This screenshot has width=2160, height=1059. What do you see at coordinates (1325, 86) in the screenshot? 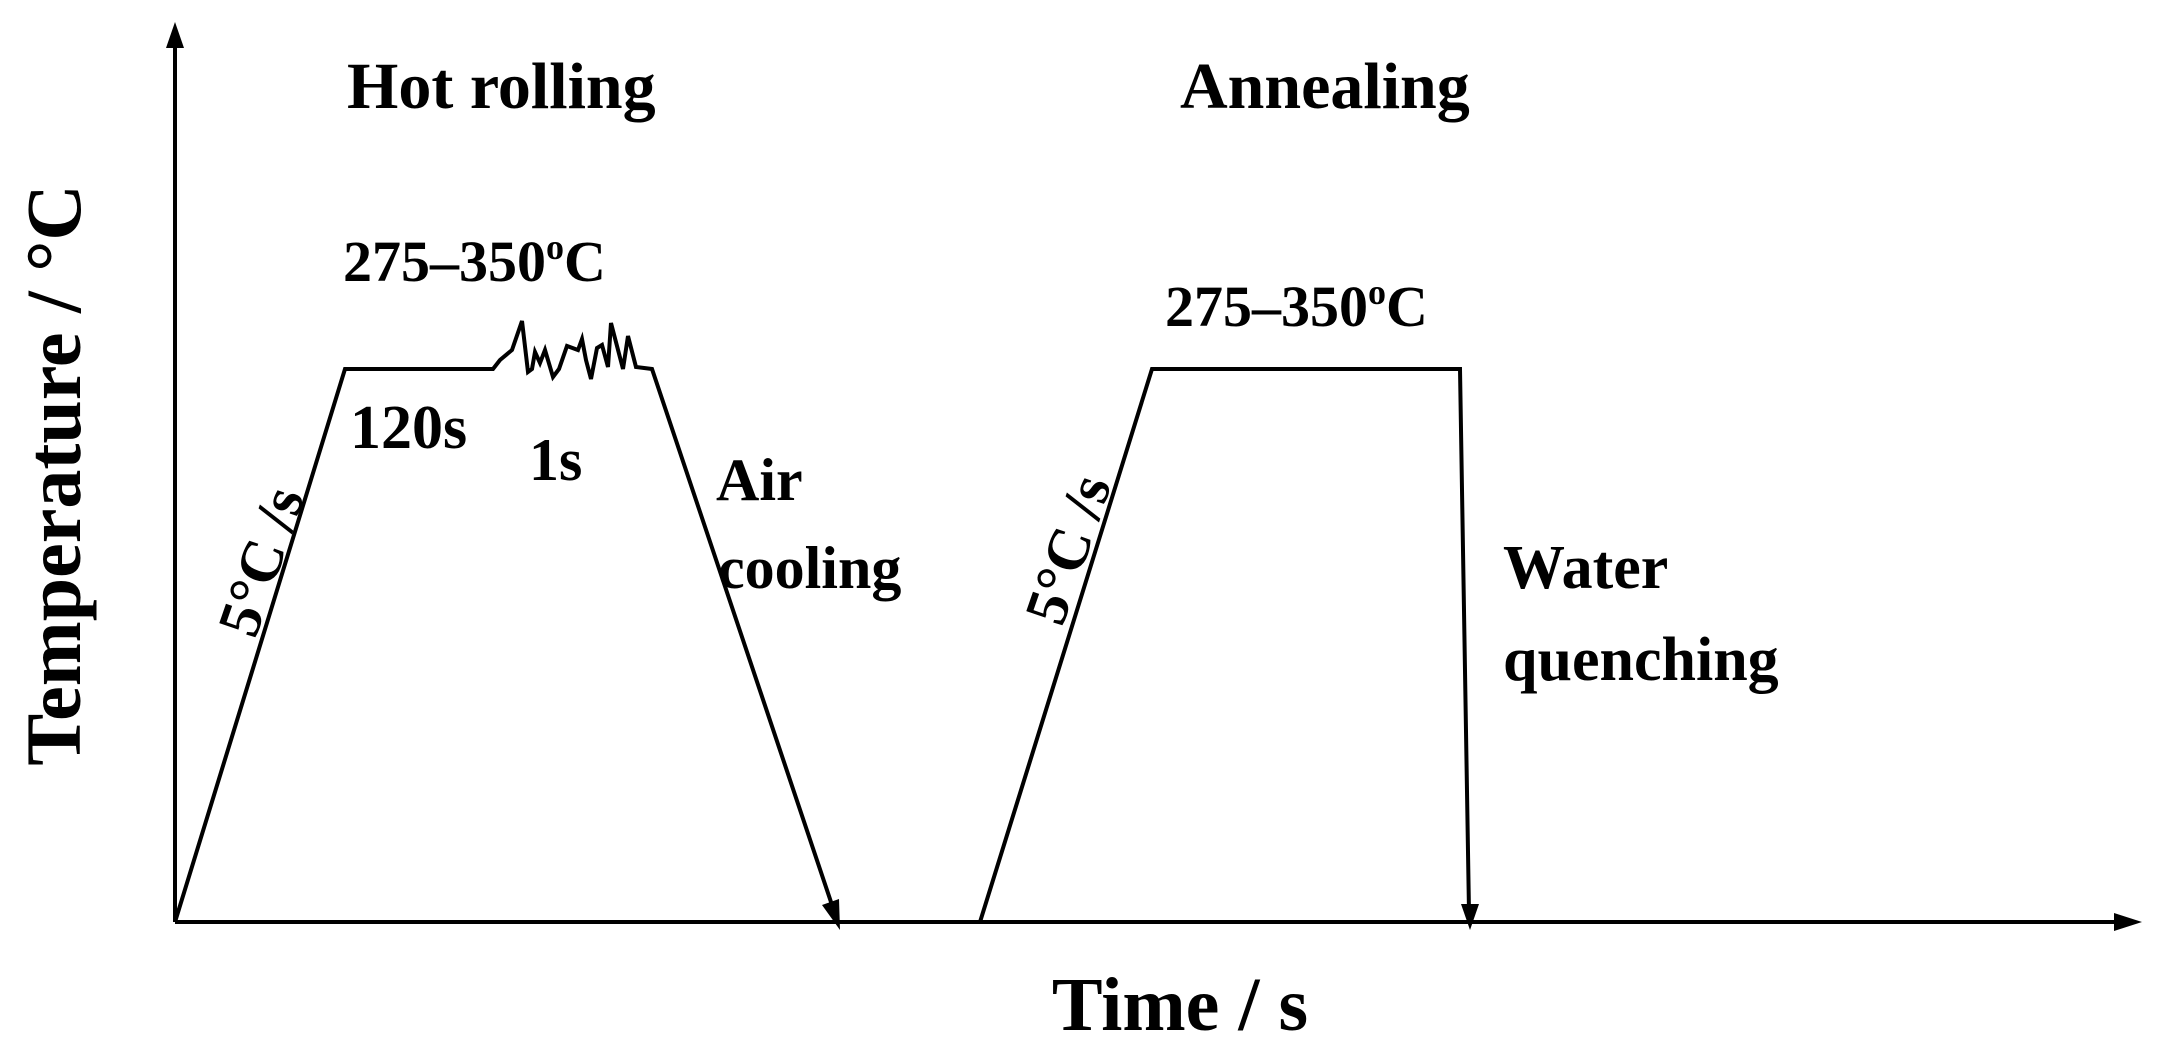
I see `annealing-title: Annealing` at bounding box center [1325, 86].